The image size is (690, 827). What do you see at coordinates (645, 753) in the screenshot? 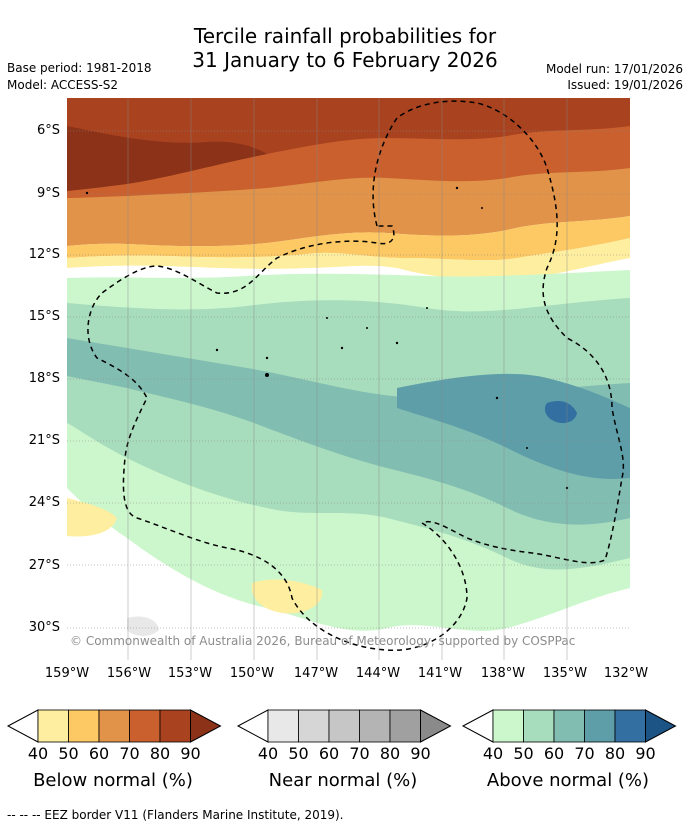
I see `above-legend-tick: 90` at bounding box center [645, 753].